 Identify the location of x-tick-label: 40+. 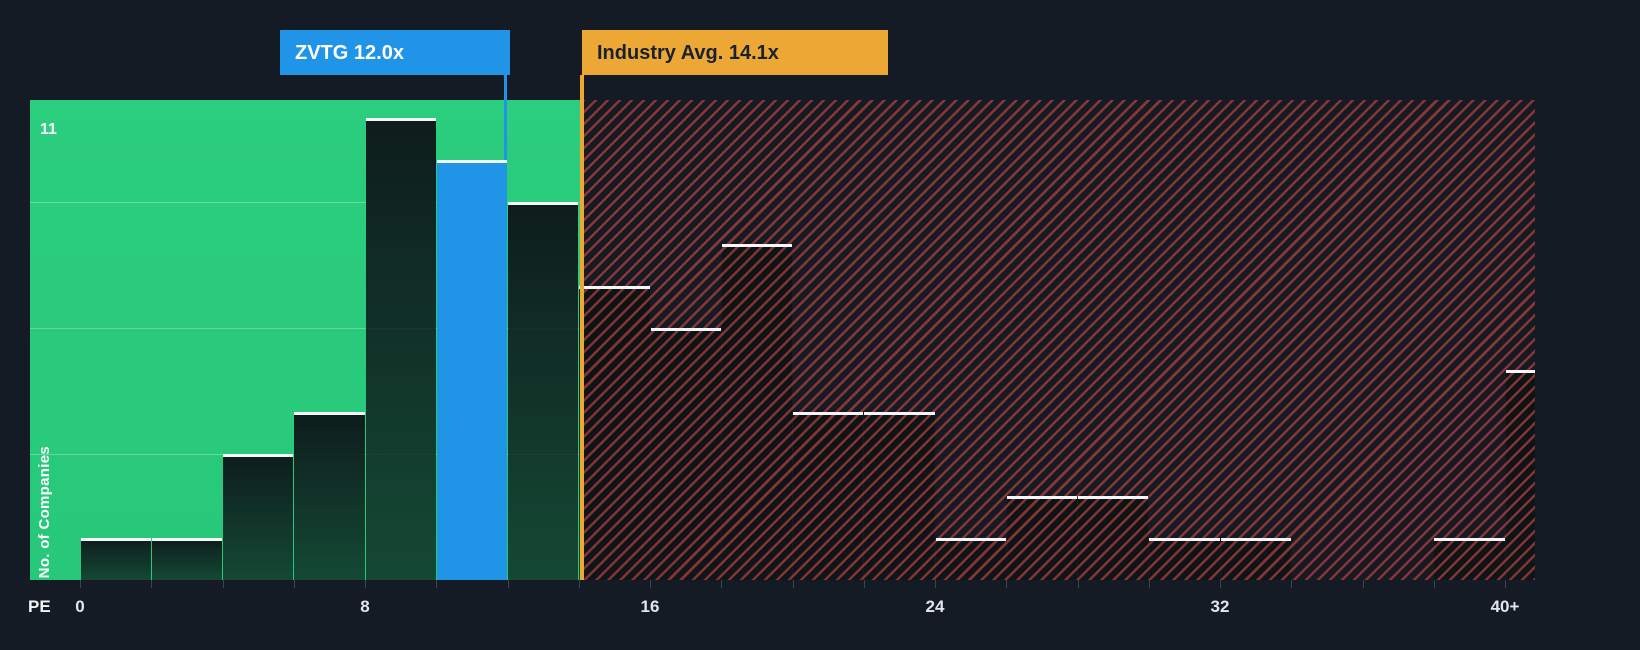
(1505, 606).